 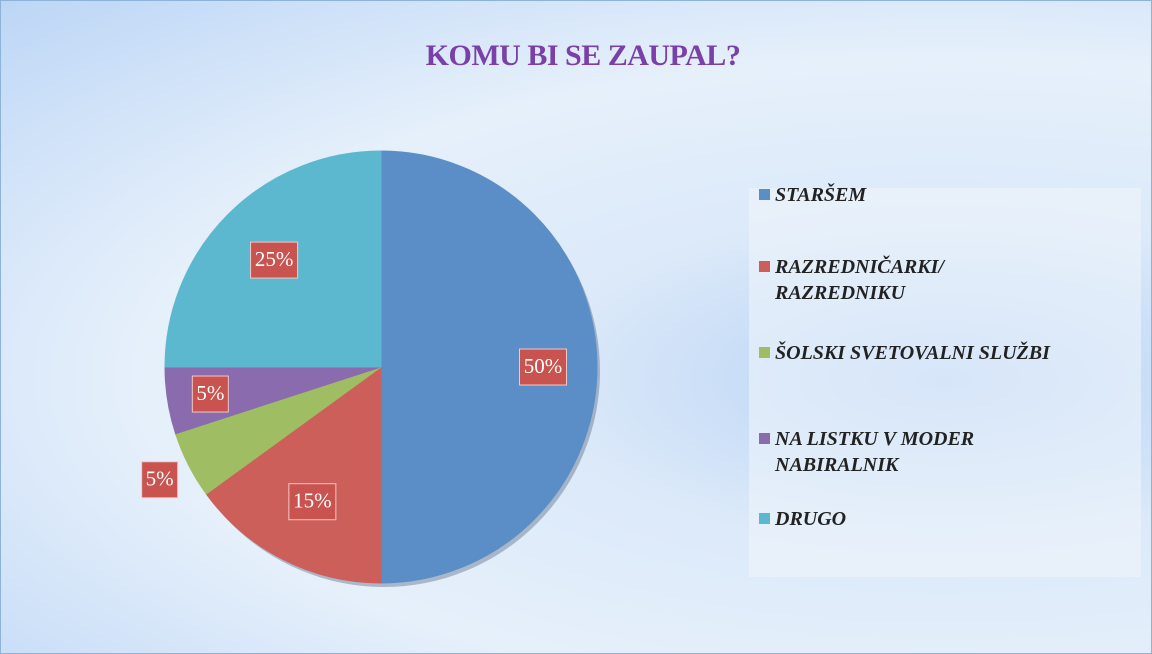 What do you see at coordinates (944, 195) in the screenshot?
I see `legend-item: STARŠEM` at bounding box center [944, 195].